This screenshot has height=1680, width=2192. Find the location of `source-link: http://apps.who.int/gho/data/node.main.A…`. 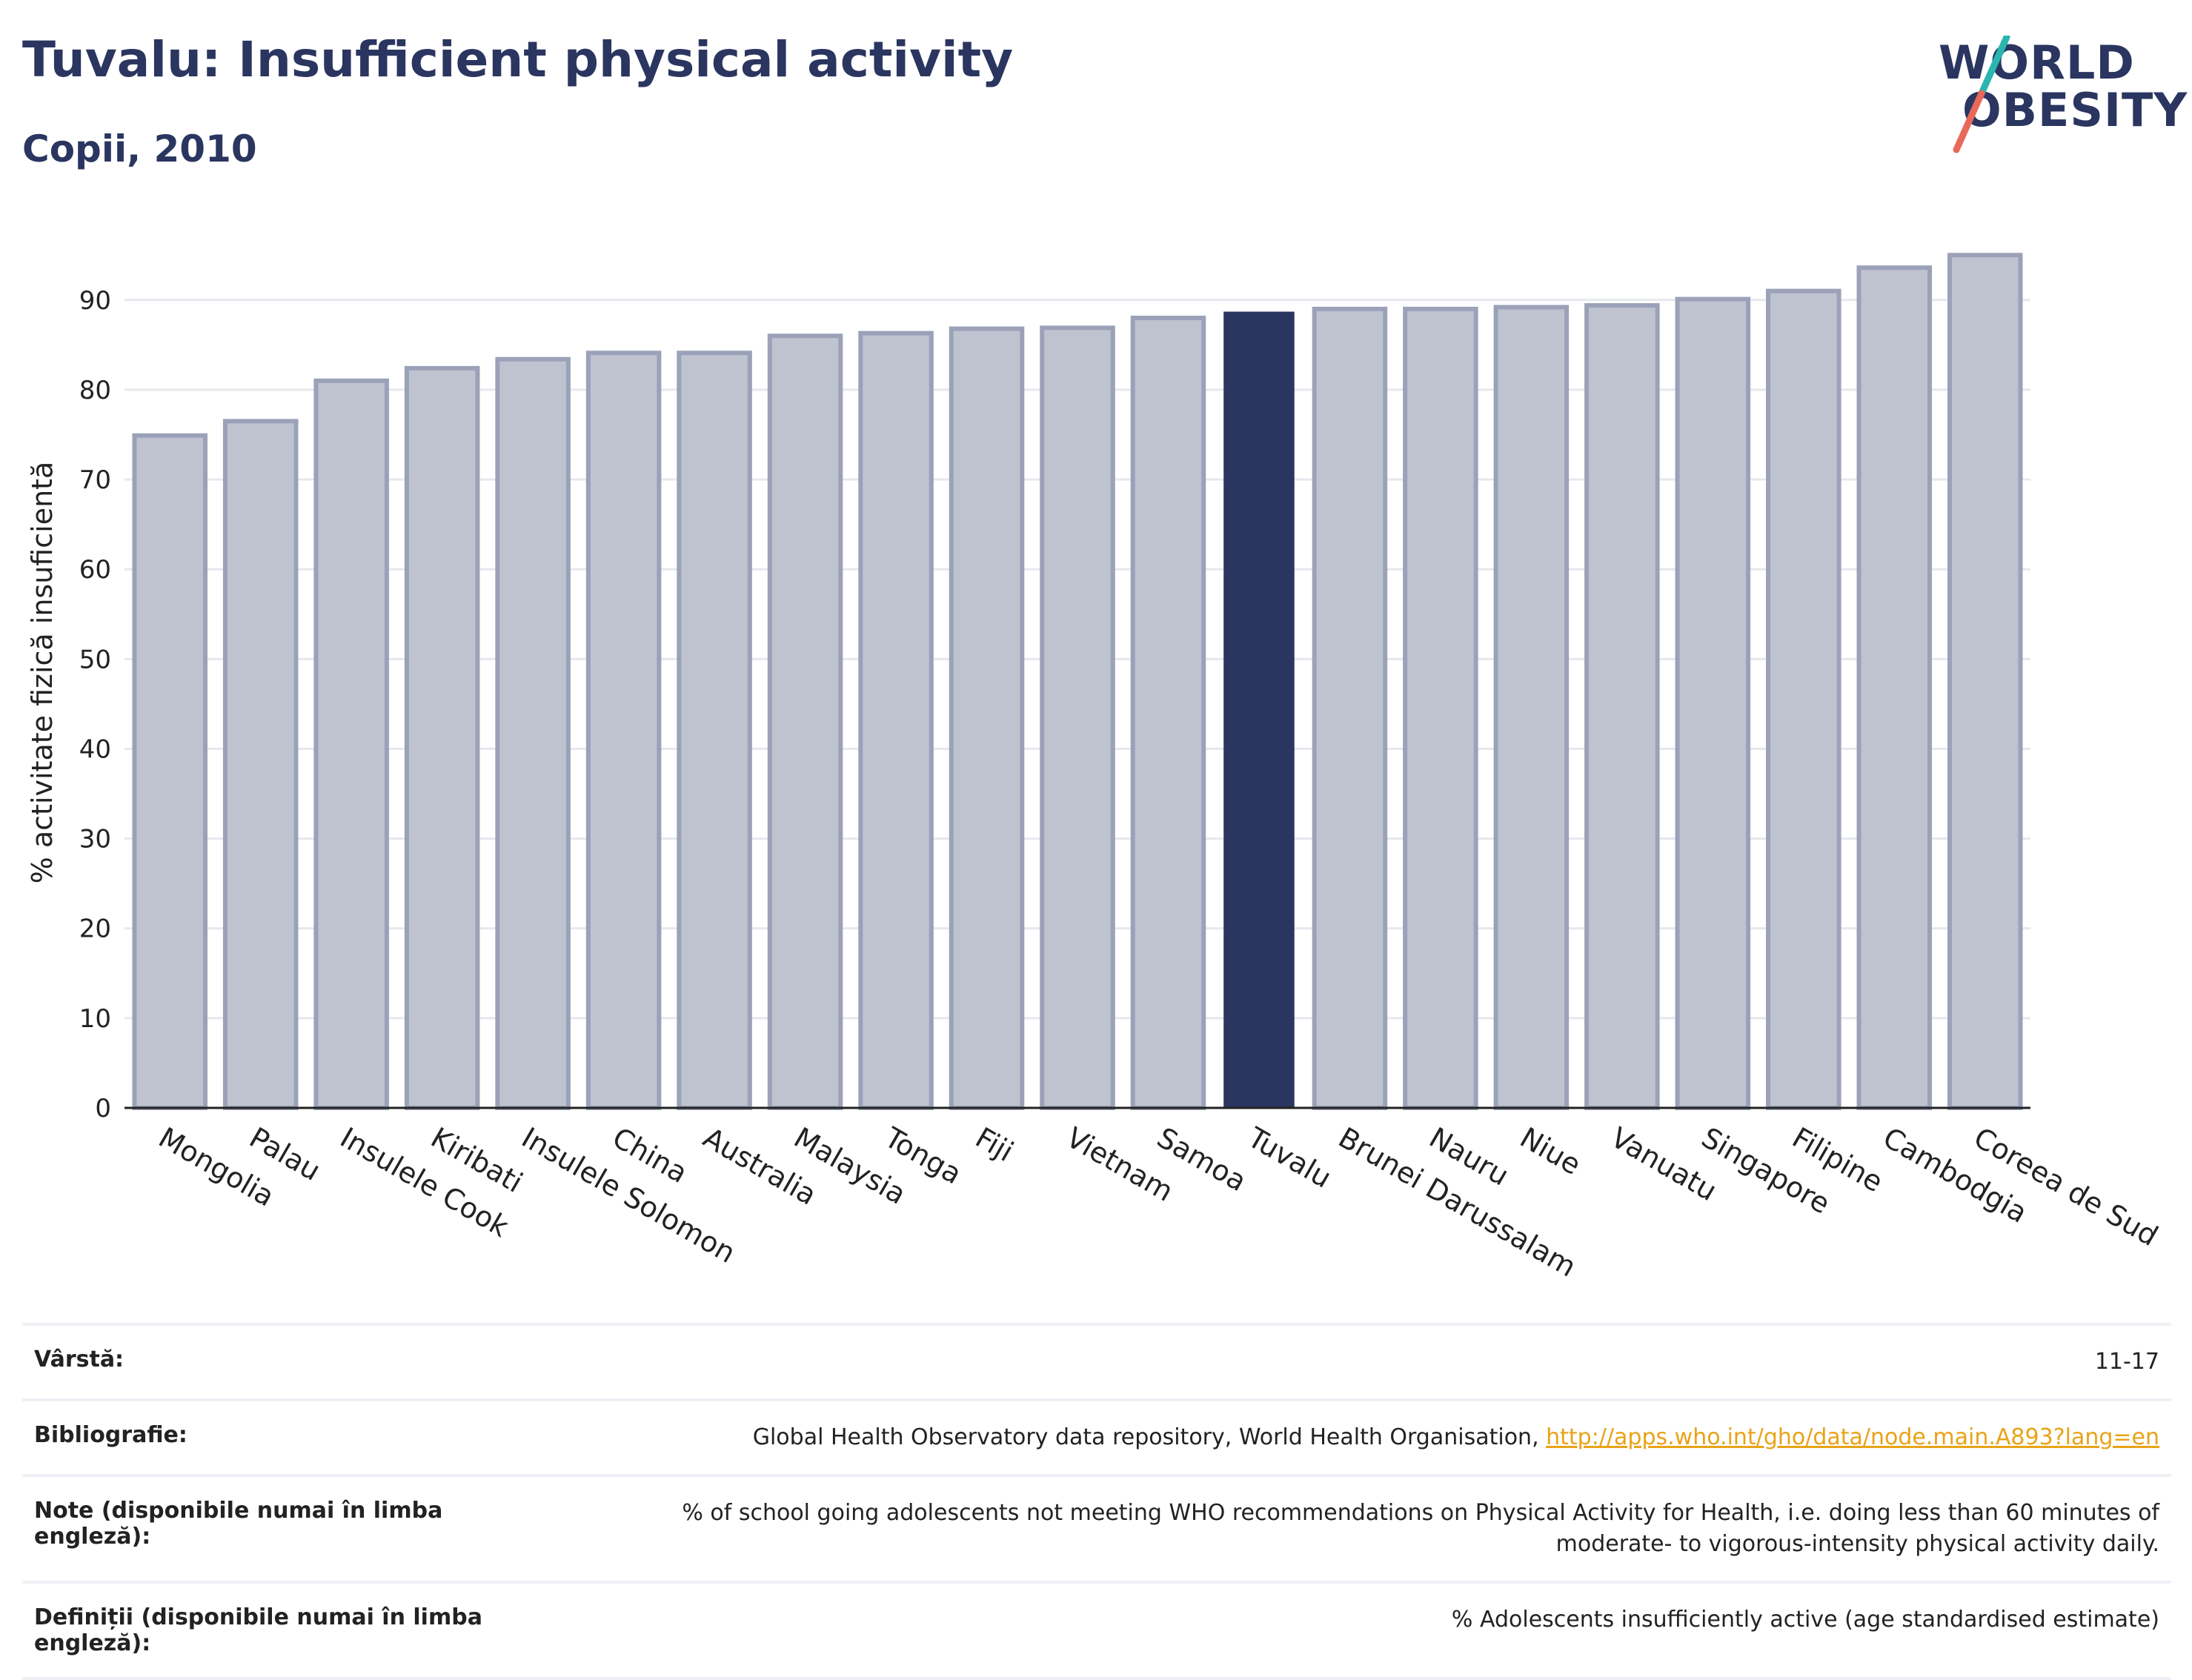

source-link: http://apps.who.int/gho/data/node.main.A… is located at coordinates (1852, 1437).